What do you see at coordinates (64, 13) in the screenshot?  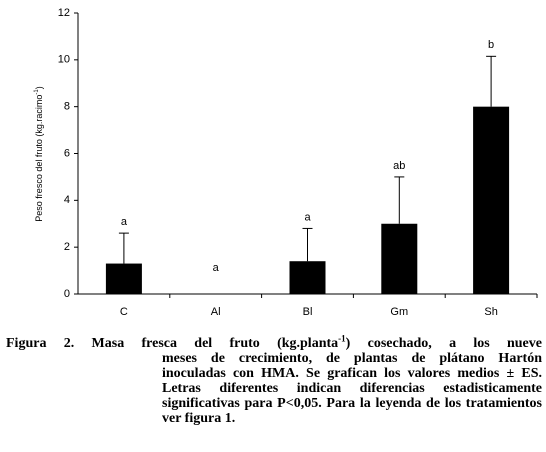 I see `y-tick-label: 12` at bounding box center [64, 13].